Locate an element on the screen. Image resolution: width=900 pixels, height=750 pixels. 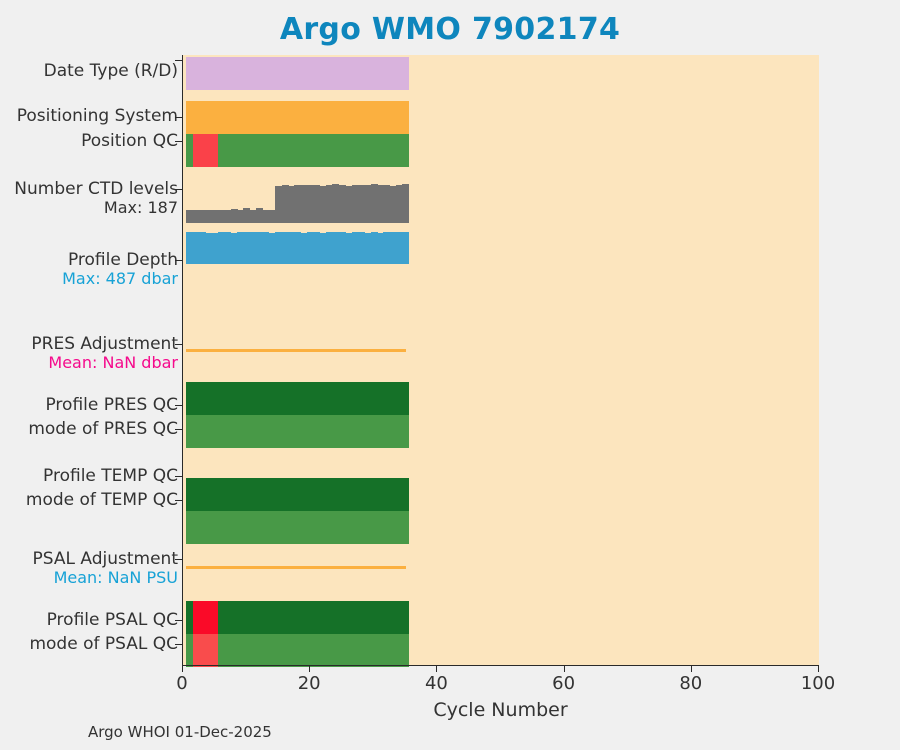
page-title: Argo WMO 7902174 is located at coordinates (450, 29).